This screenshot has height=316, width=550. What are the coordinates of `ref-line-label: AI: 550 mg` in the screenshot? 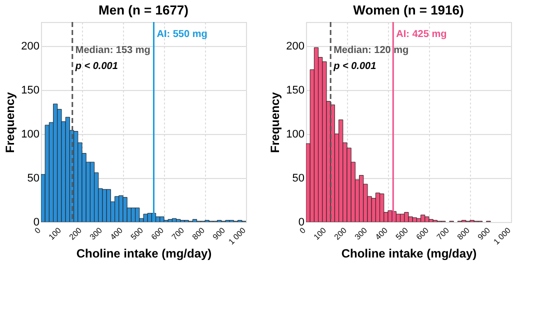 It's located at (182, 34).